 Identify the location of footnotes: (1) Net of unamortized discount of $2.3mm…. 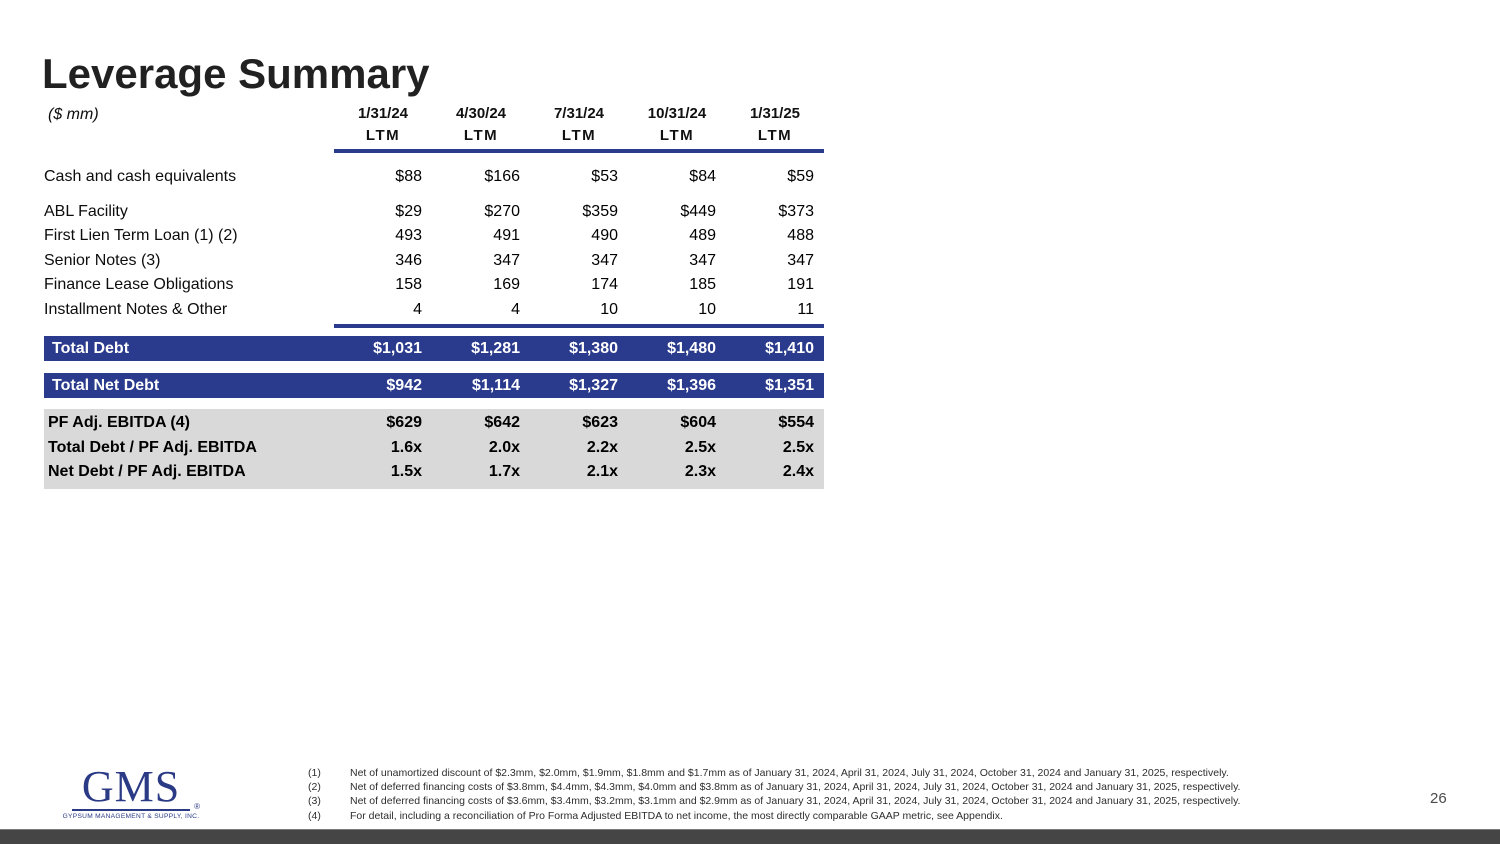
(848, 794).